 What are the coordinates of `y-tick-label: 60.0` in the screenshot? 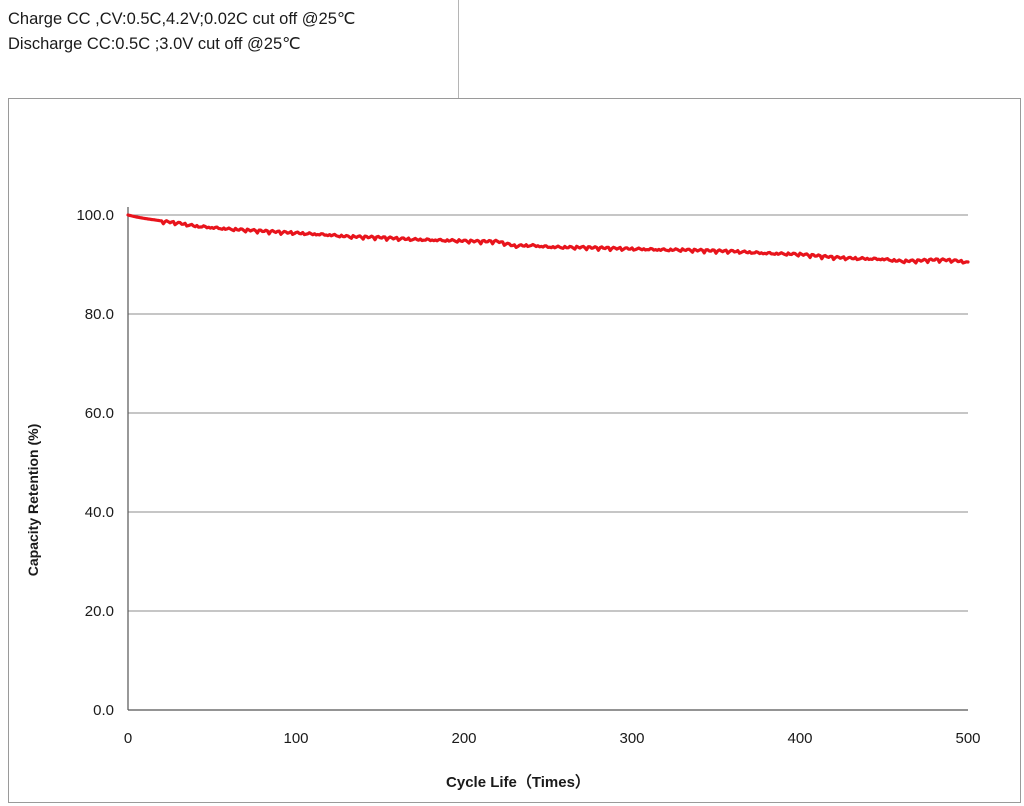 It's located at (99, 413).